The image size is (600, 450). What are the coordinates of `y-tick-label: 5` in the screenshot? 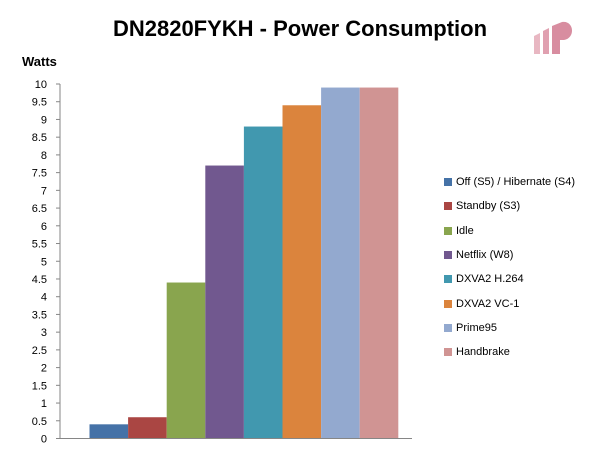 It's located at (44, 262).